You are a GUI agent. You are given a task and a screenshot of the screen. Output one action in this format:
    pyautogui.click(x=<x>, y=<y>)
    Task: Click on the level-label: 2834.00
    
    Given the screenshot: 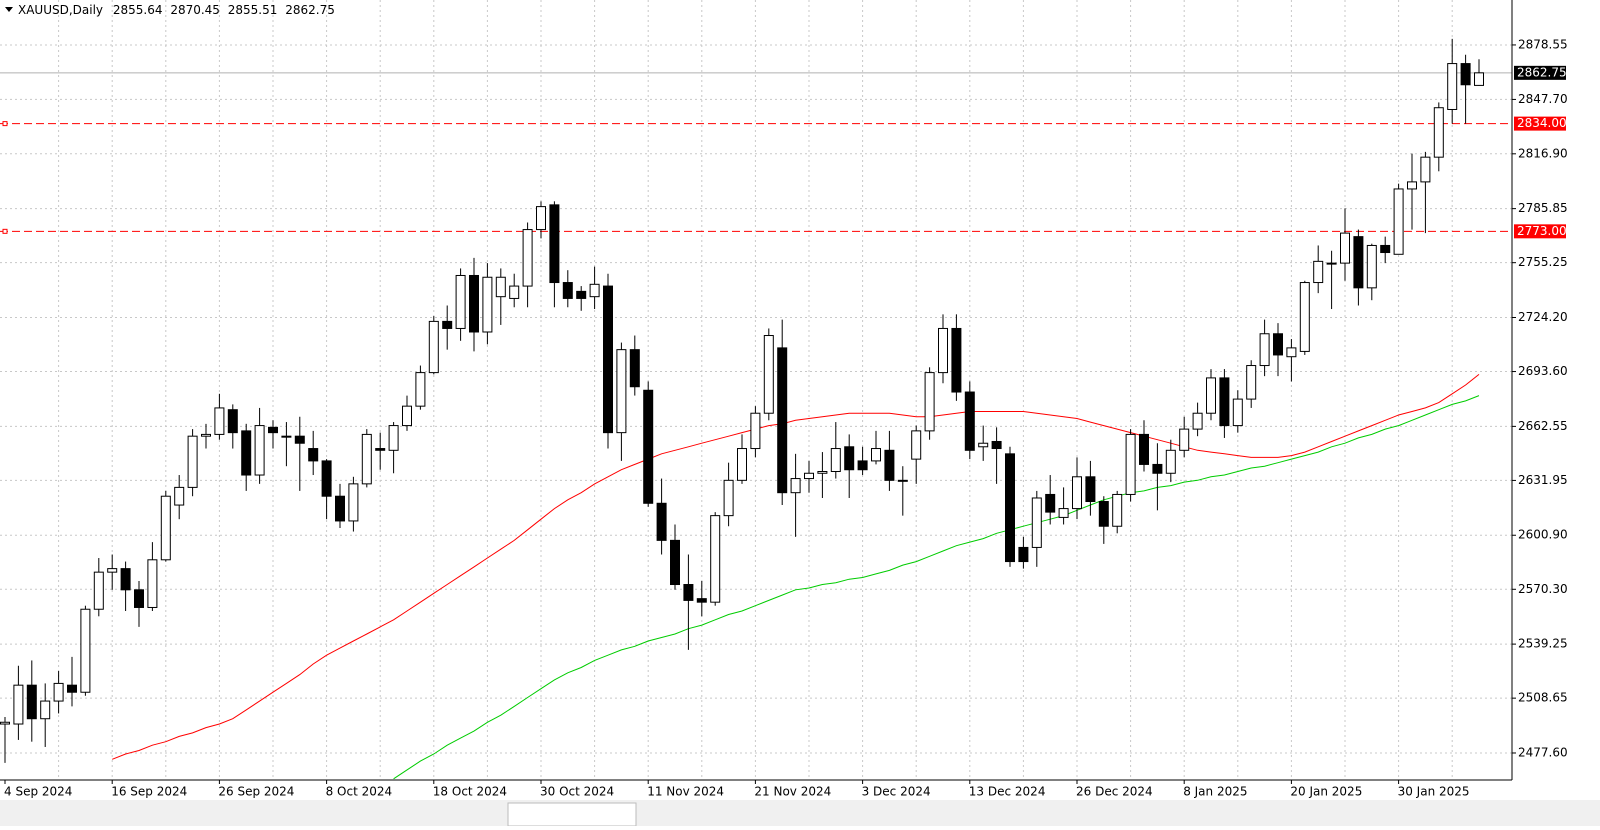 What is the action you would take?
    pyautogui.click(x=1542, y=123)
    